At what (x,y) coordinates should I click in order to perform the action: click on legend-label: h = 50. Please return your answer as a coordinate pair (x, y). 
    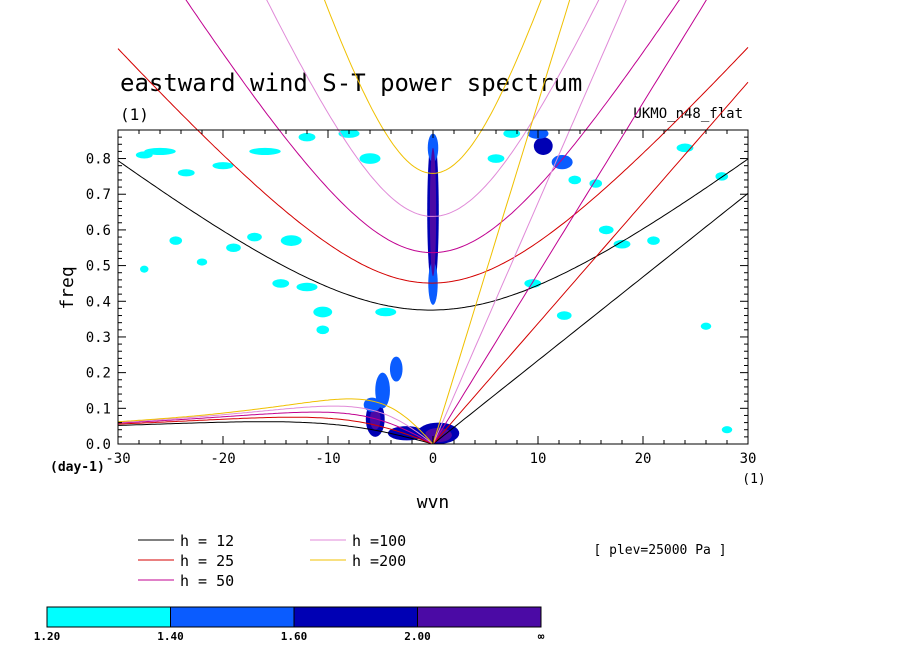
    Looking at the image, I should click on (207, 581).